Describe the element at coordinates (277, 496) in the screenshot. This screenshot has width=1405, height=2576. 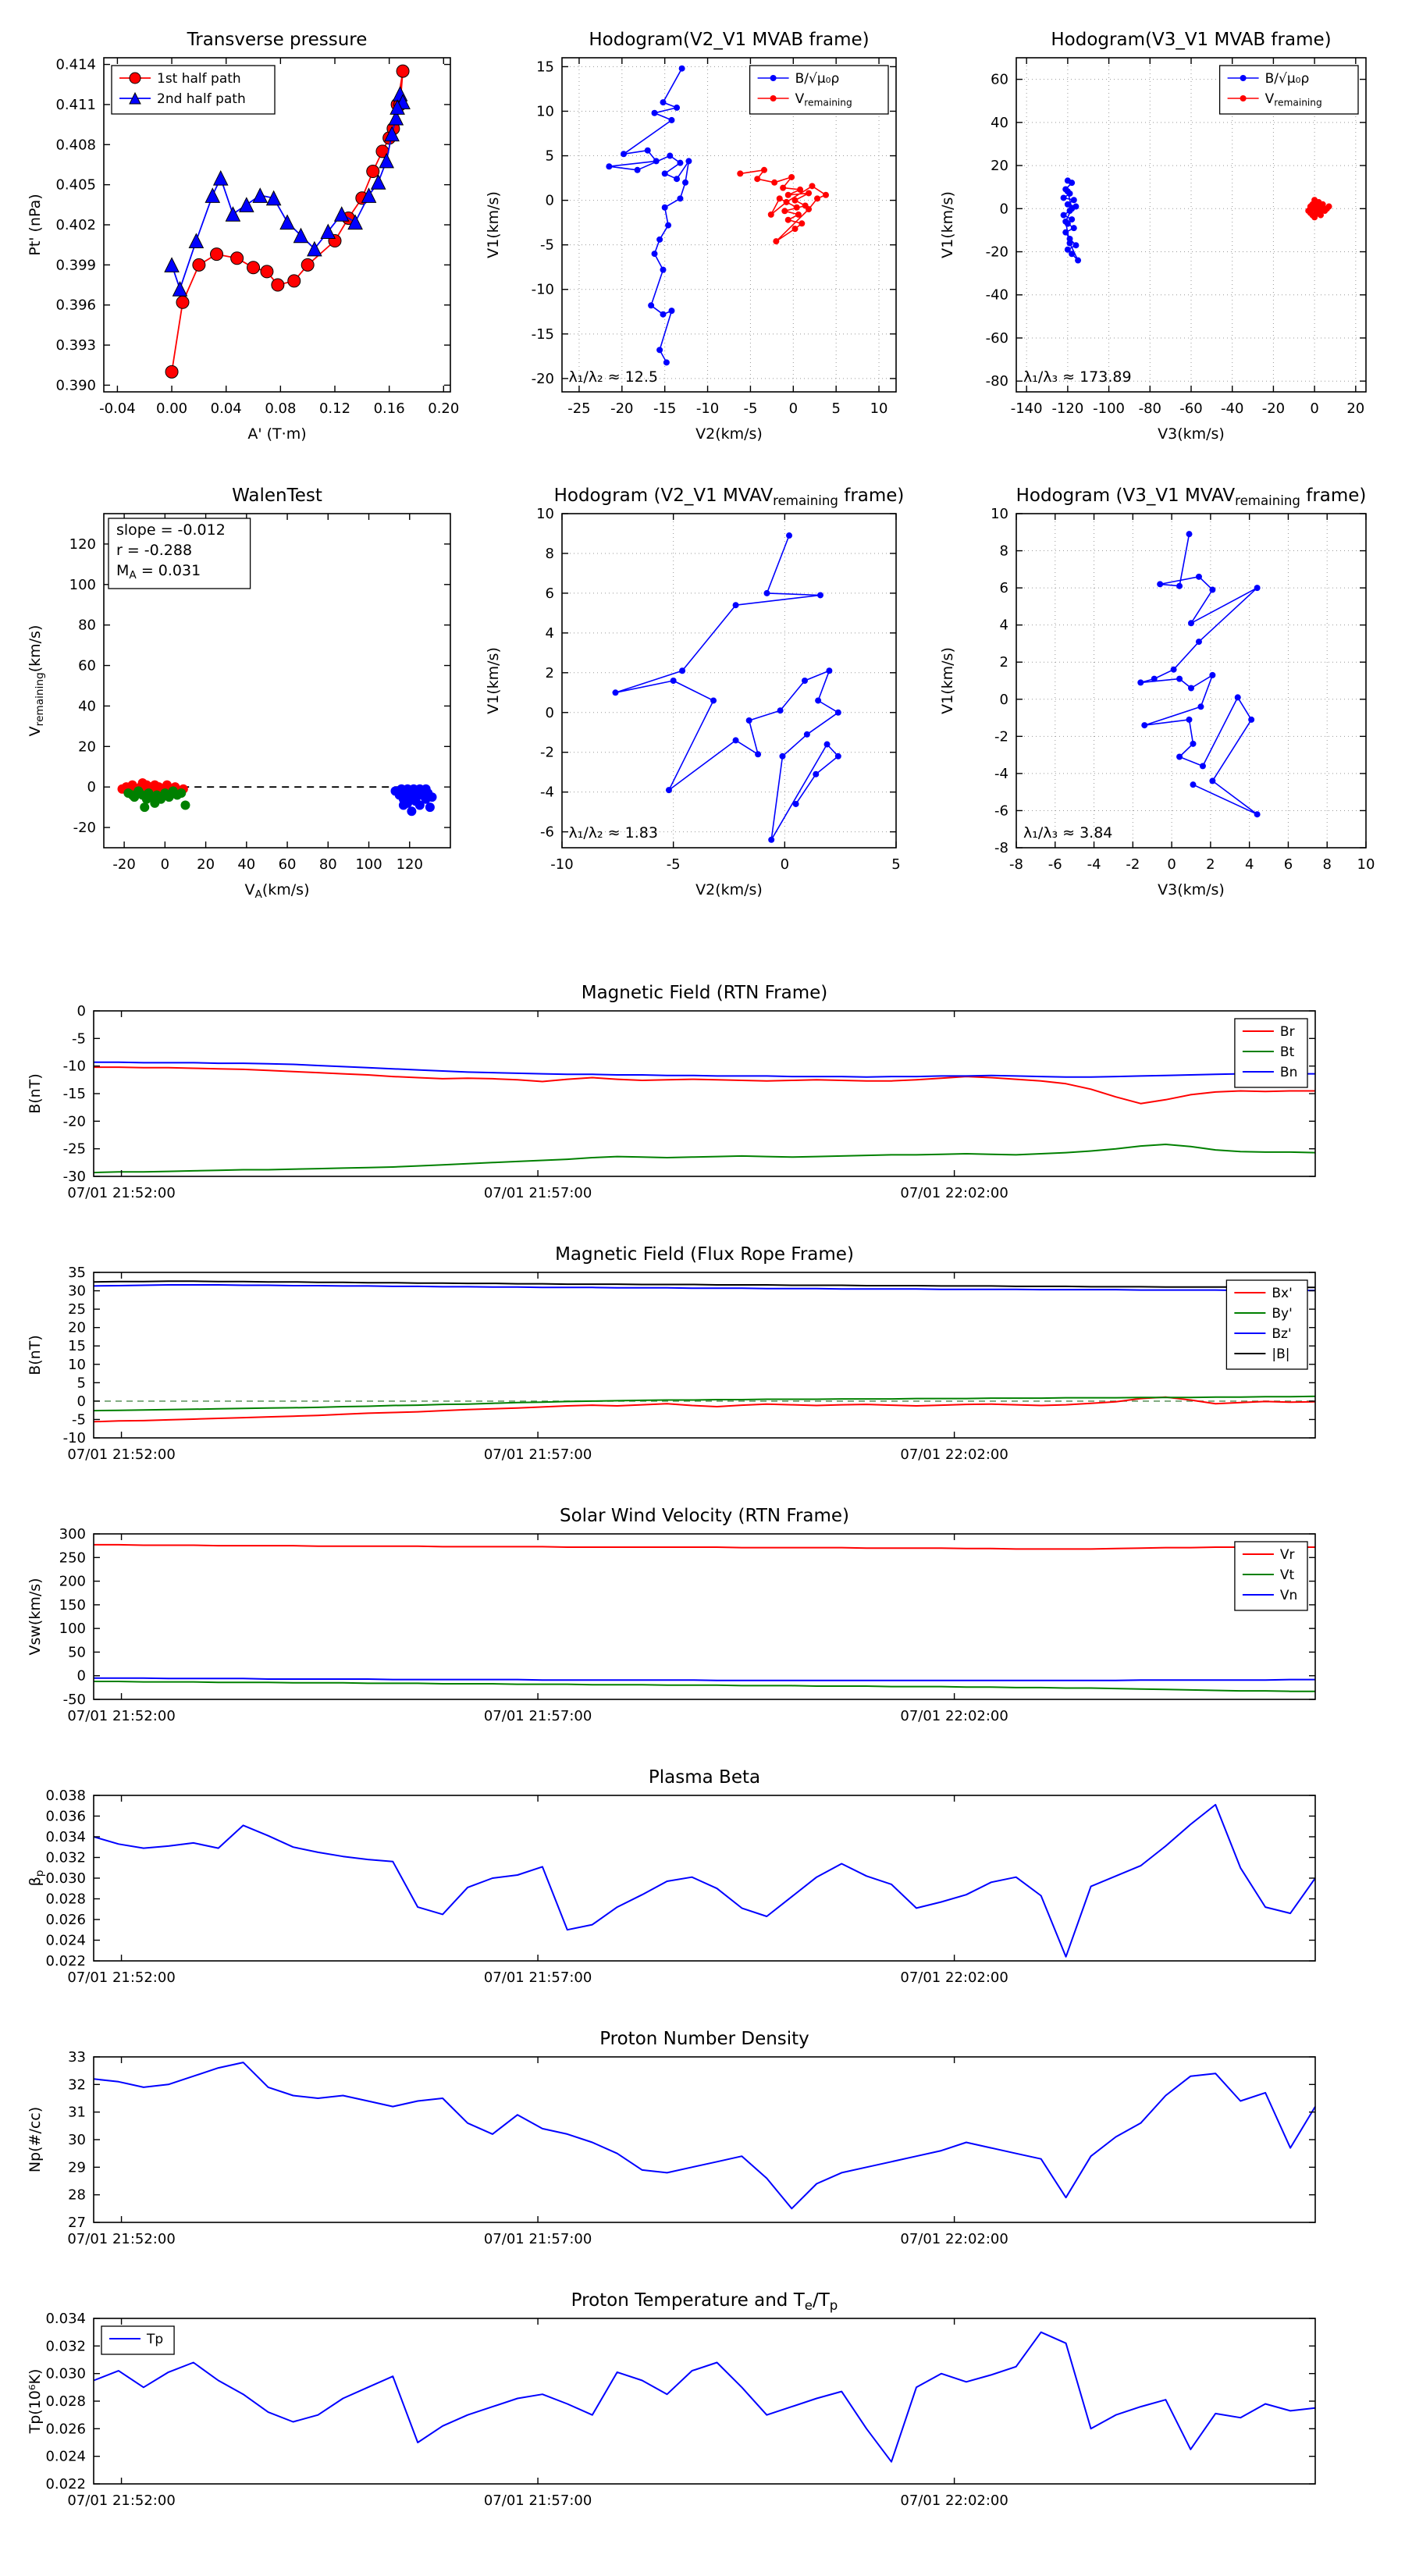
I see `svg-text: WalenTest` at that location.